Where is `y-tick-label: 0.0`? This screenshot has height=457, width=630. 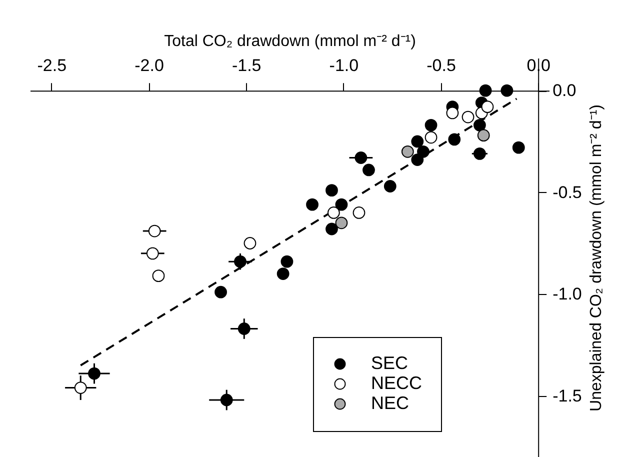 y-tick-label: 0.0 is located at coordinates (564, 90).